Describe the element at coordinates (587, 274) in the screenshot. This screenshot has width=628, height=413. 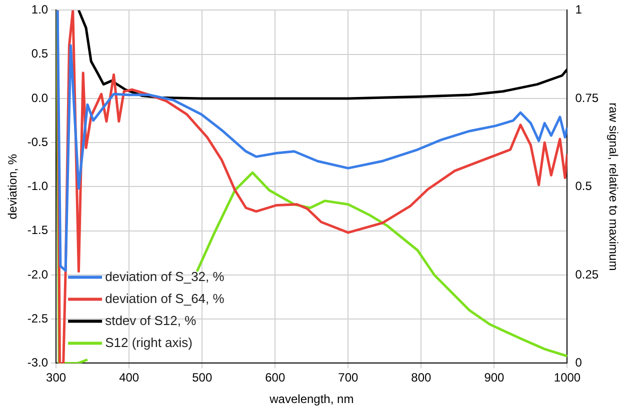
I see `y2-tick-label: 0.25` at that location.